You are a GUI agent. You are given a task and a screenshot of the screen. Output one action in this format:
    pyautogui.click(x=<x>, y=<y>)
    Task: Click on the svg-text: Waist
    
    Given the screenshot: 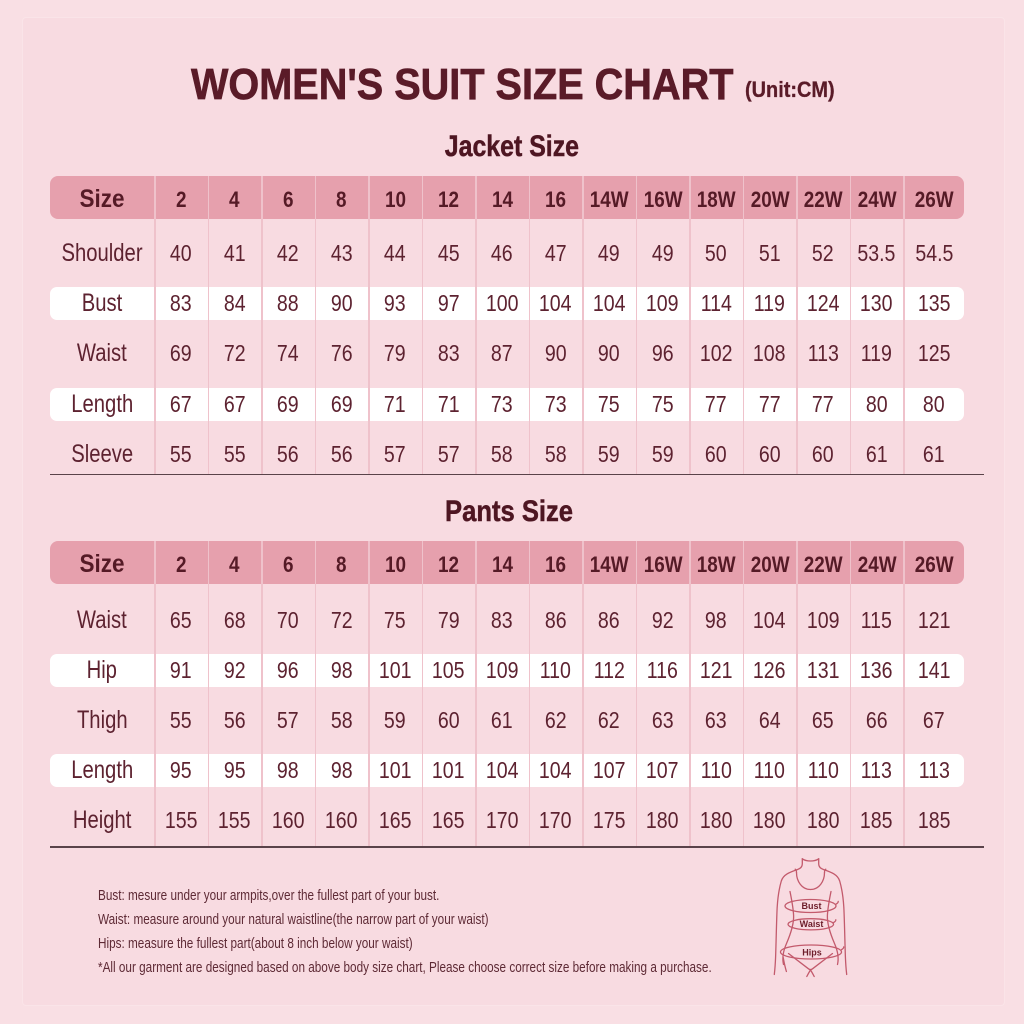 What is the action you would take?
    pyautogui.click(x=812, y=924)
    